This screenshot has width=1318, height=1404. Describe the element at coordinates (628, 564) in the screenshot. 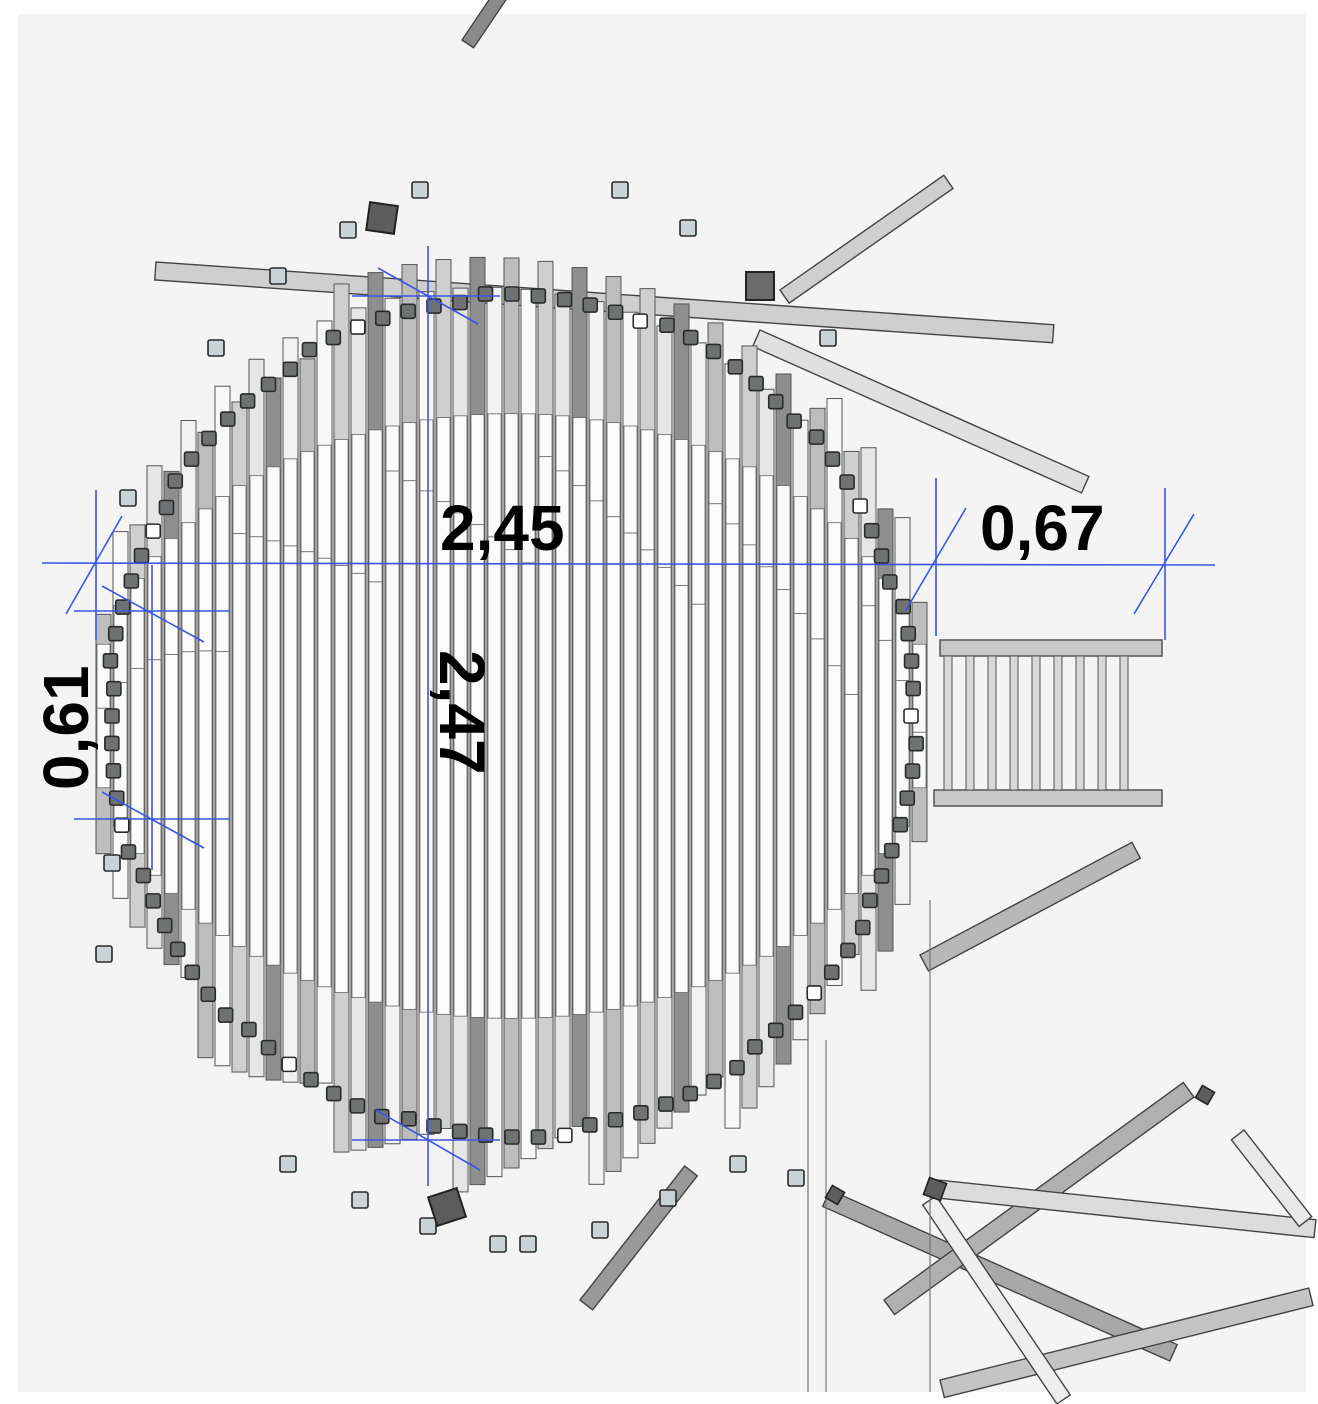

I see `horizontal-dimension-line` at that location.